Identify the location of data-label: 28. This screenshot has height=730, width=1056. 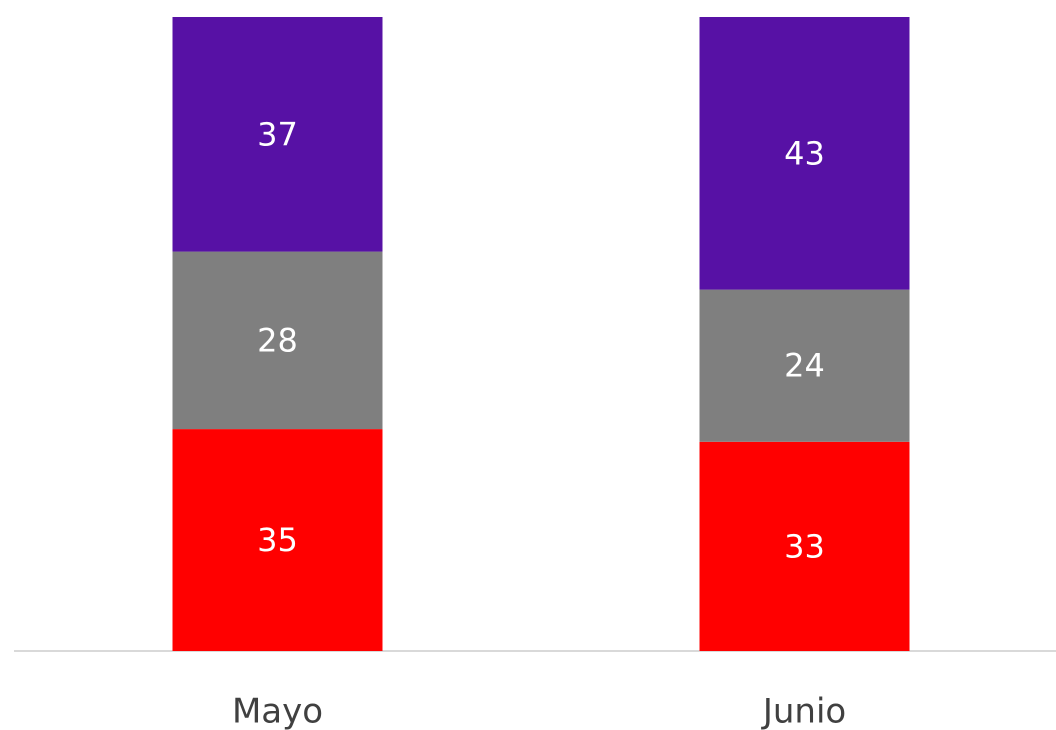
(277, 340).